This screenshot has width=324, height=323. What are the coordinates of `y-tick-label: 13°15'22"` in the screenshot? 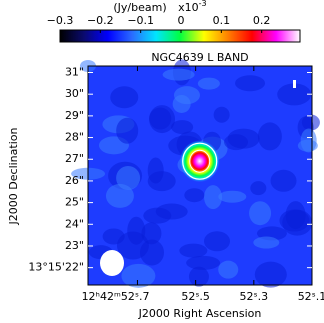 It's located at (56, 267).